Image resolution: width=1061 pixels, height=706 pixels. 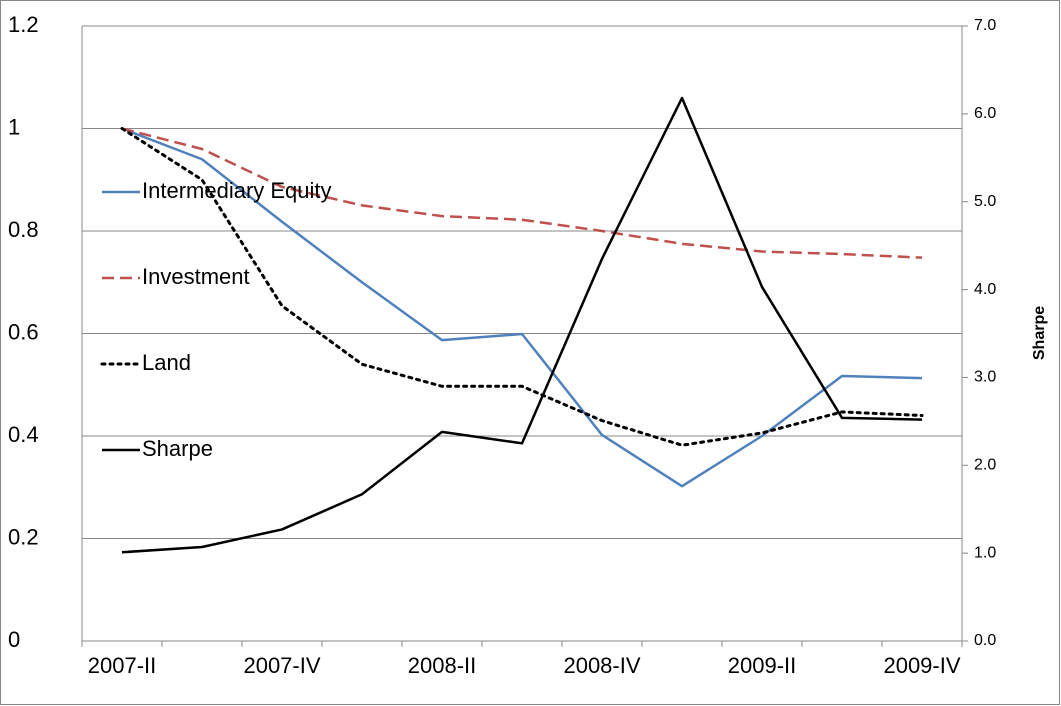 What do you see at coordinates (177, 448) in the screenshot?
I see `legend-label: Sharpe` at bounding box center [177, 448].